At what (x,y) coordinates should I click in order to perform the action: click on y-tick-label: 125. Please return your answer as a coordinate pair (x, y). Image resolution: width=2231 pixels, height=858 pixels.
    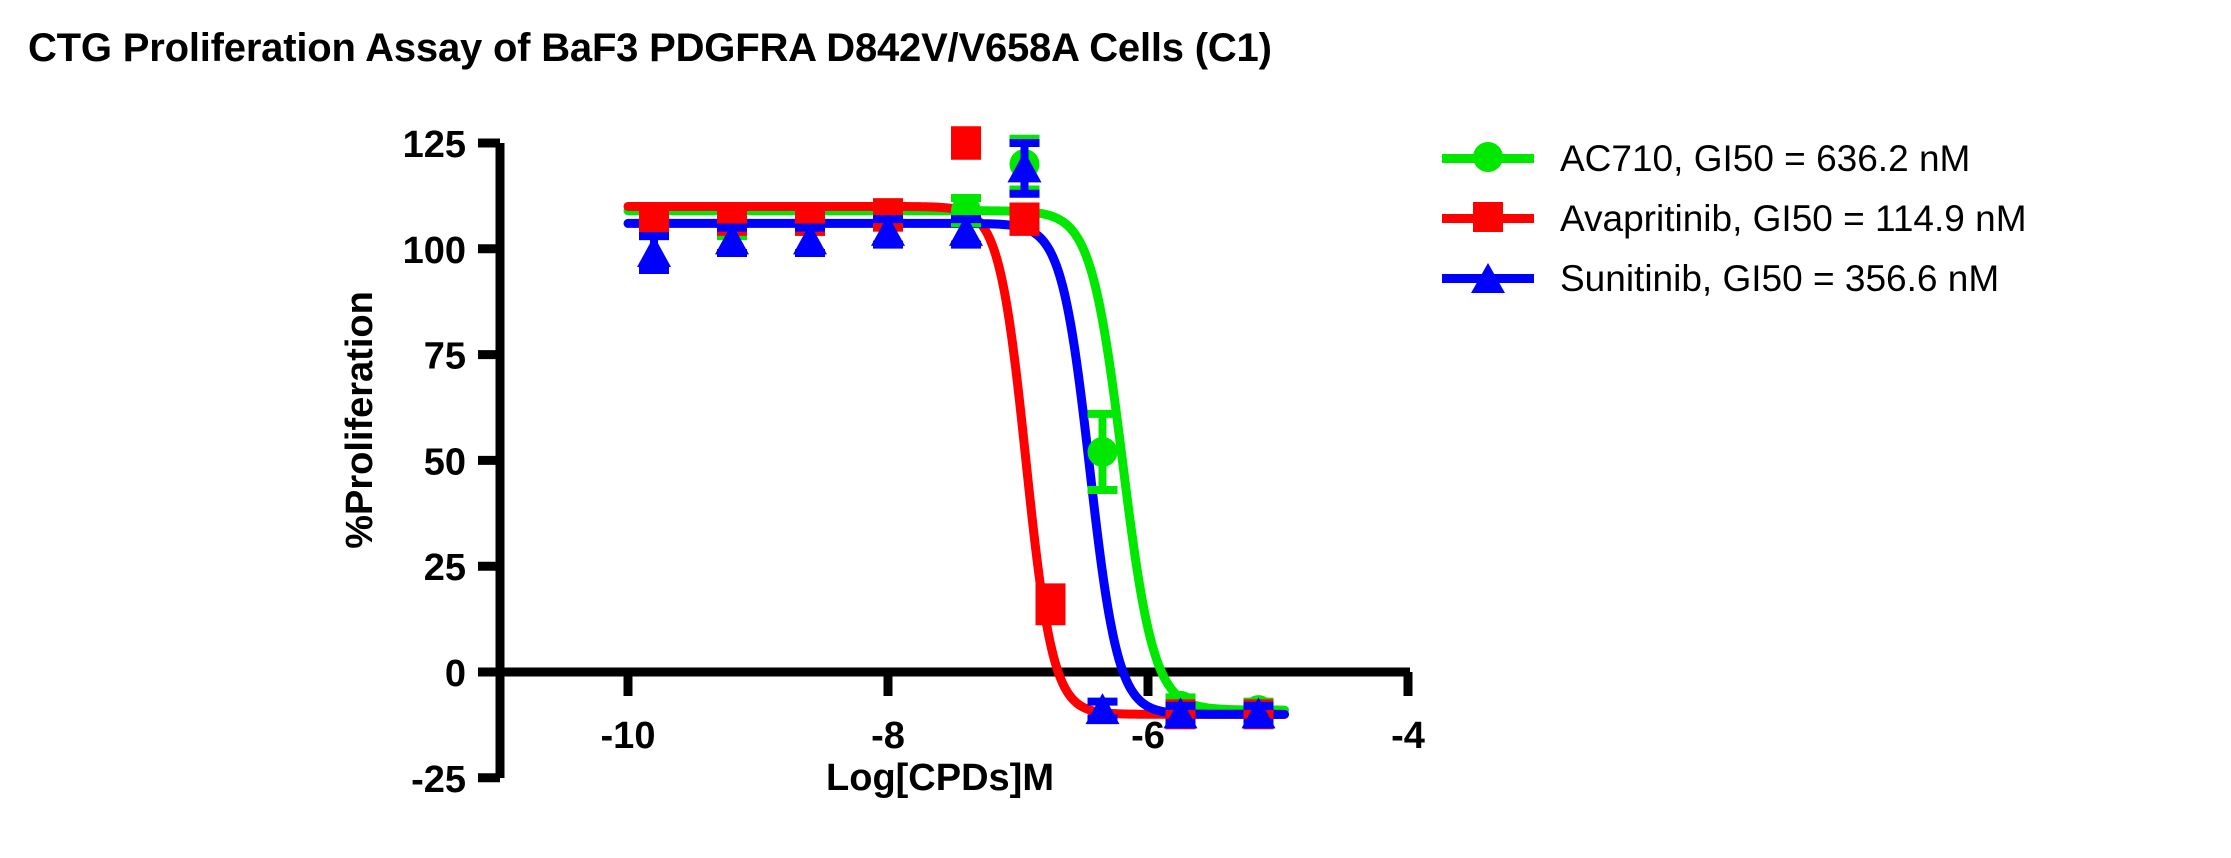
    Looking at the image, I should click on (434, 145).